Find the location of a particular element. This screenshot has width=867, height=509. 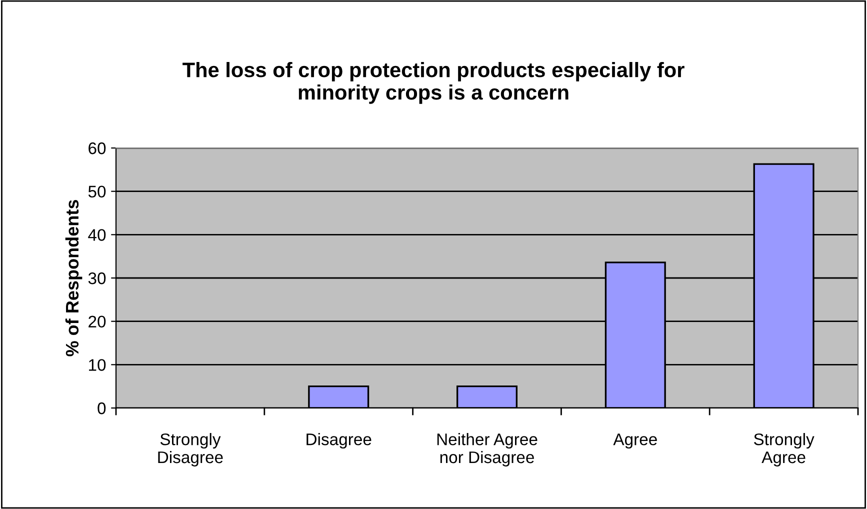

y-tick-label: 50 is located at coordinates (97, 192).